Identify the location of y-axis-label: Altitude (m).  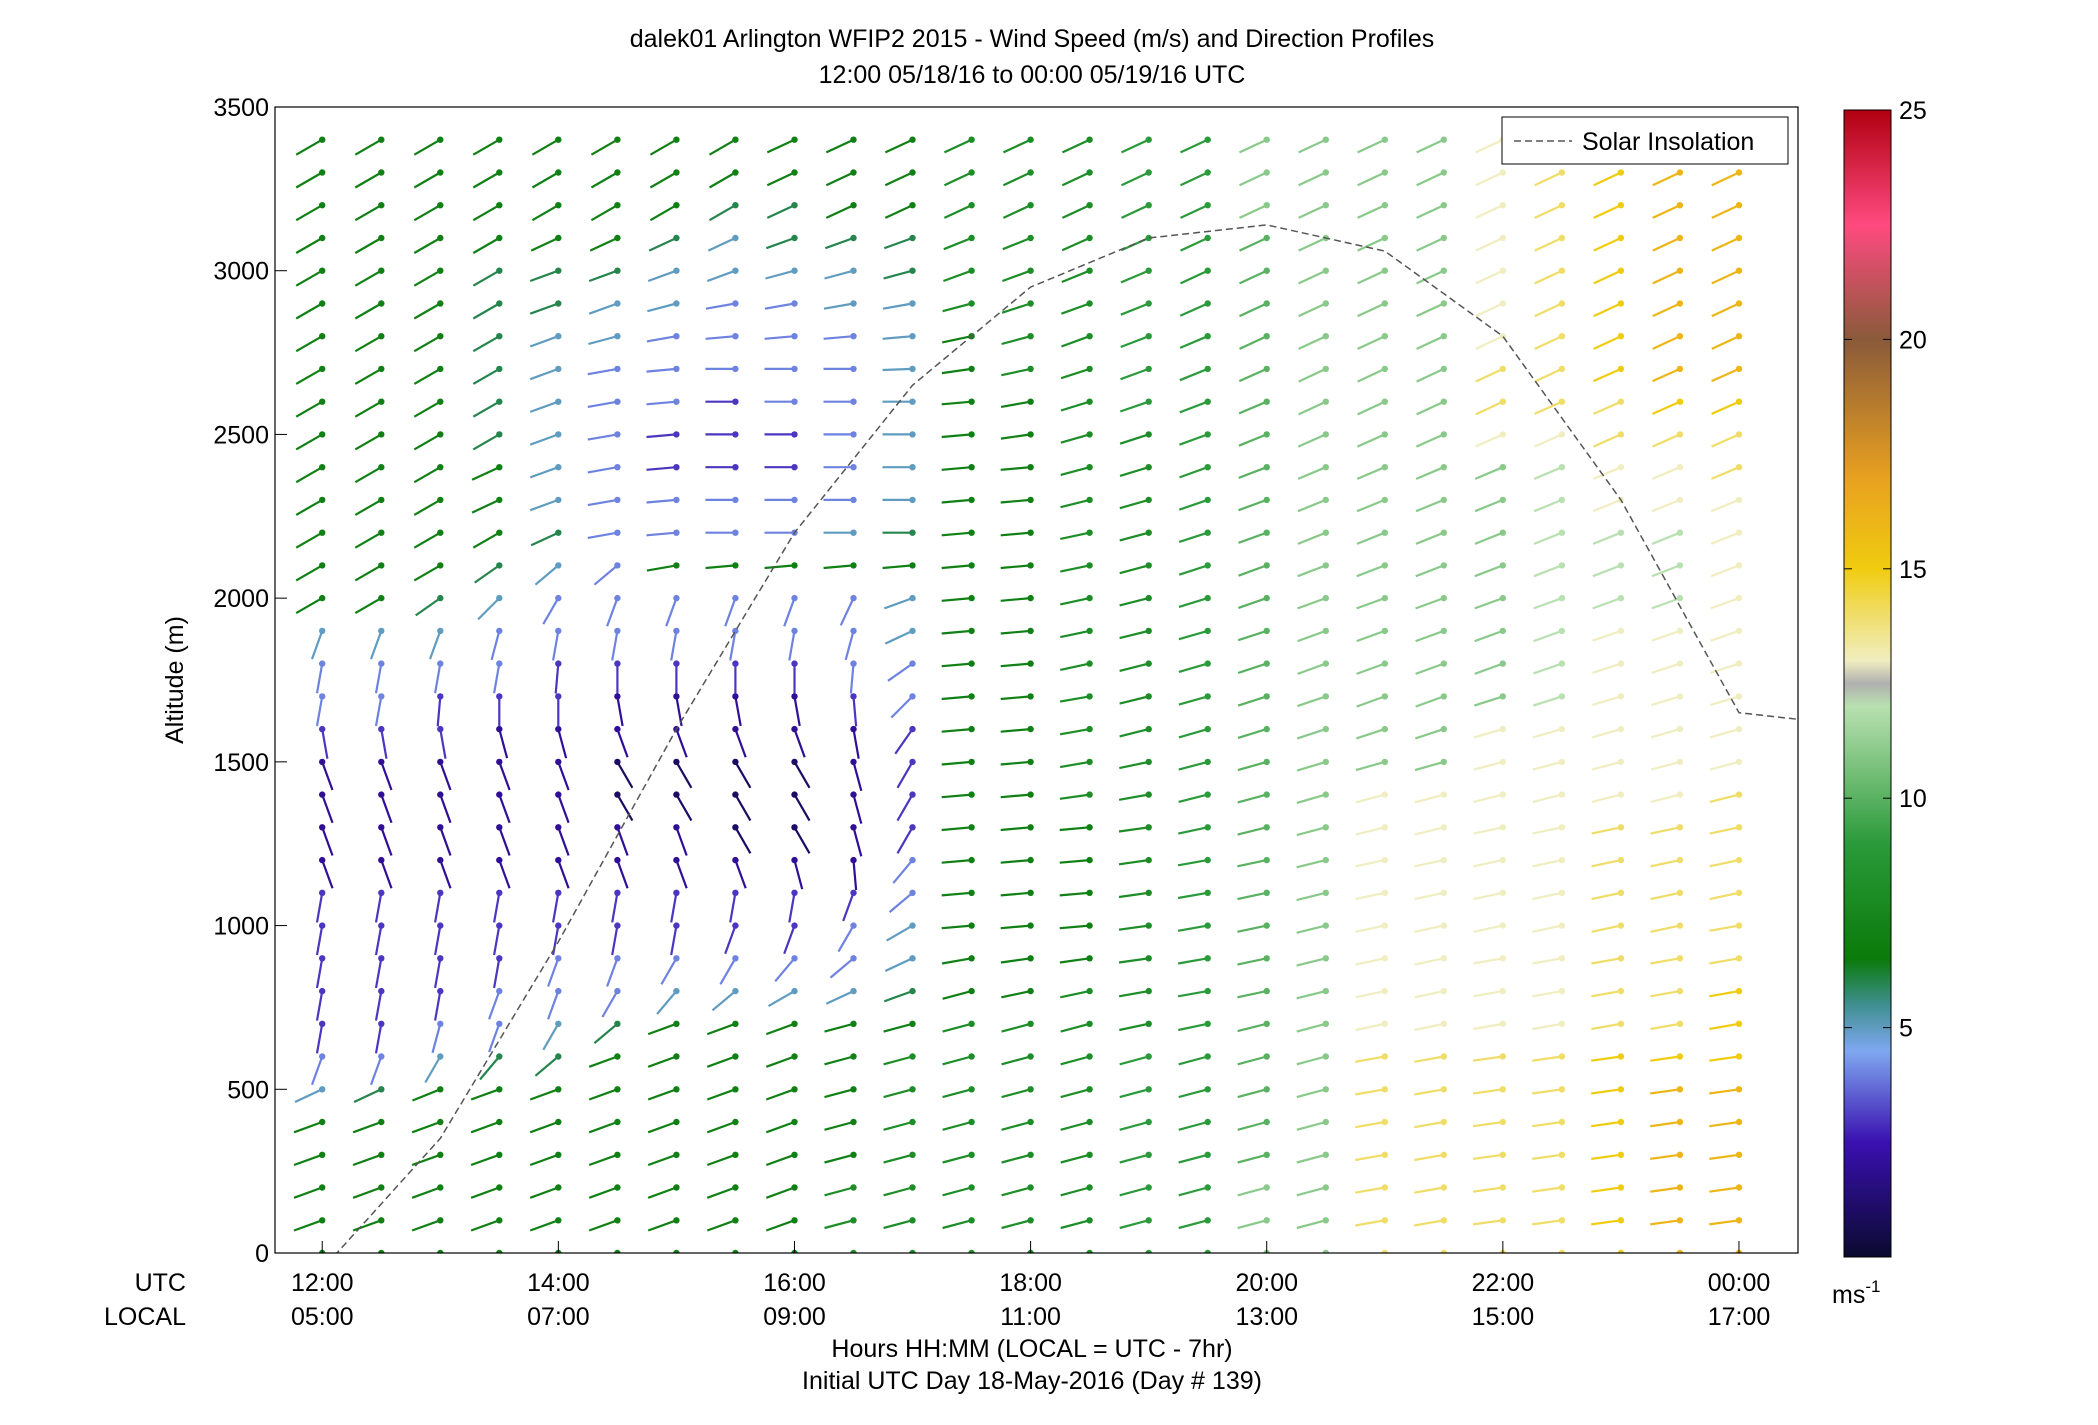
(175, 680).